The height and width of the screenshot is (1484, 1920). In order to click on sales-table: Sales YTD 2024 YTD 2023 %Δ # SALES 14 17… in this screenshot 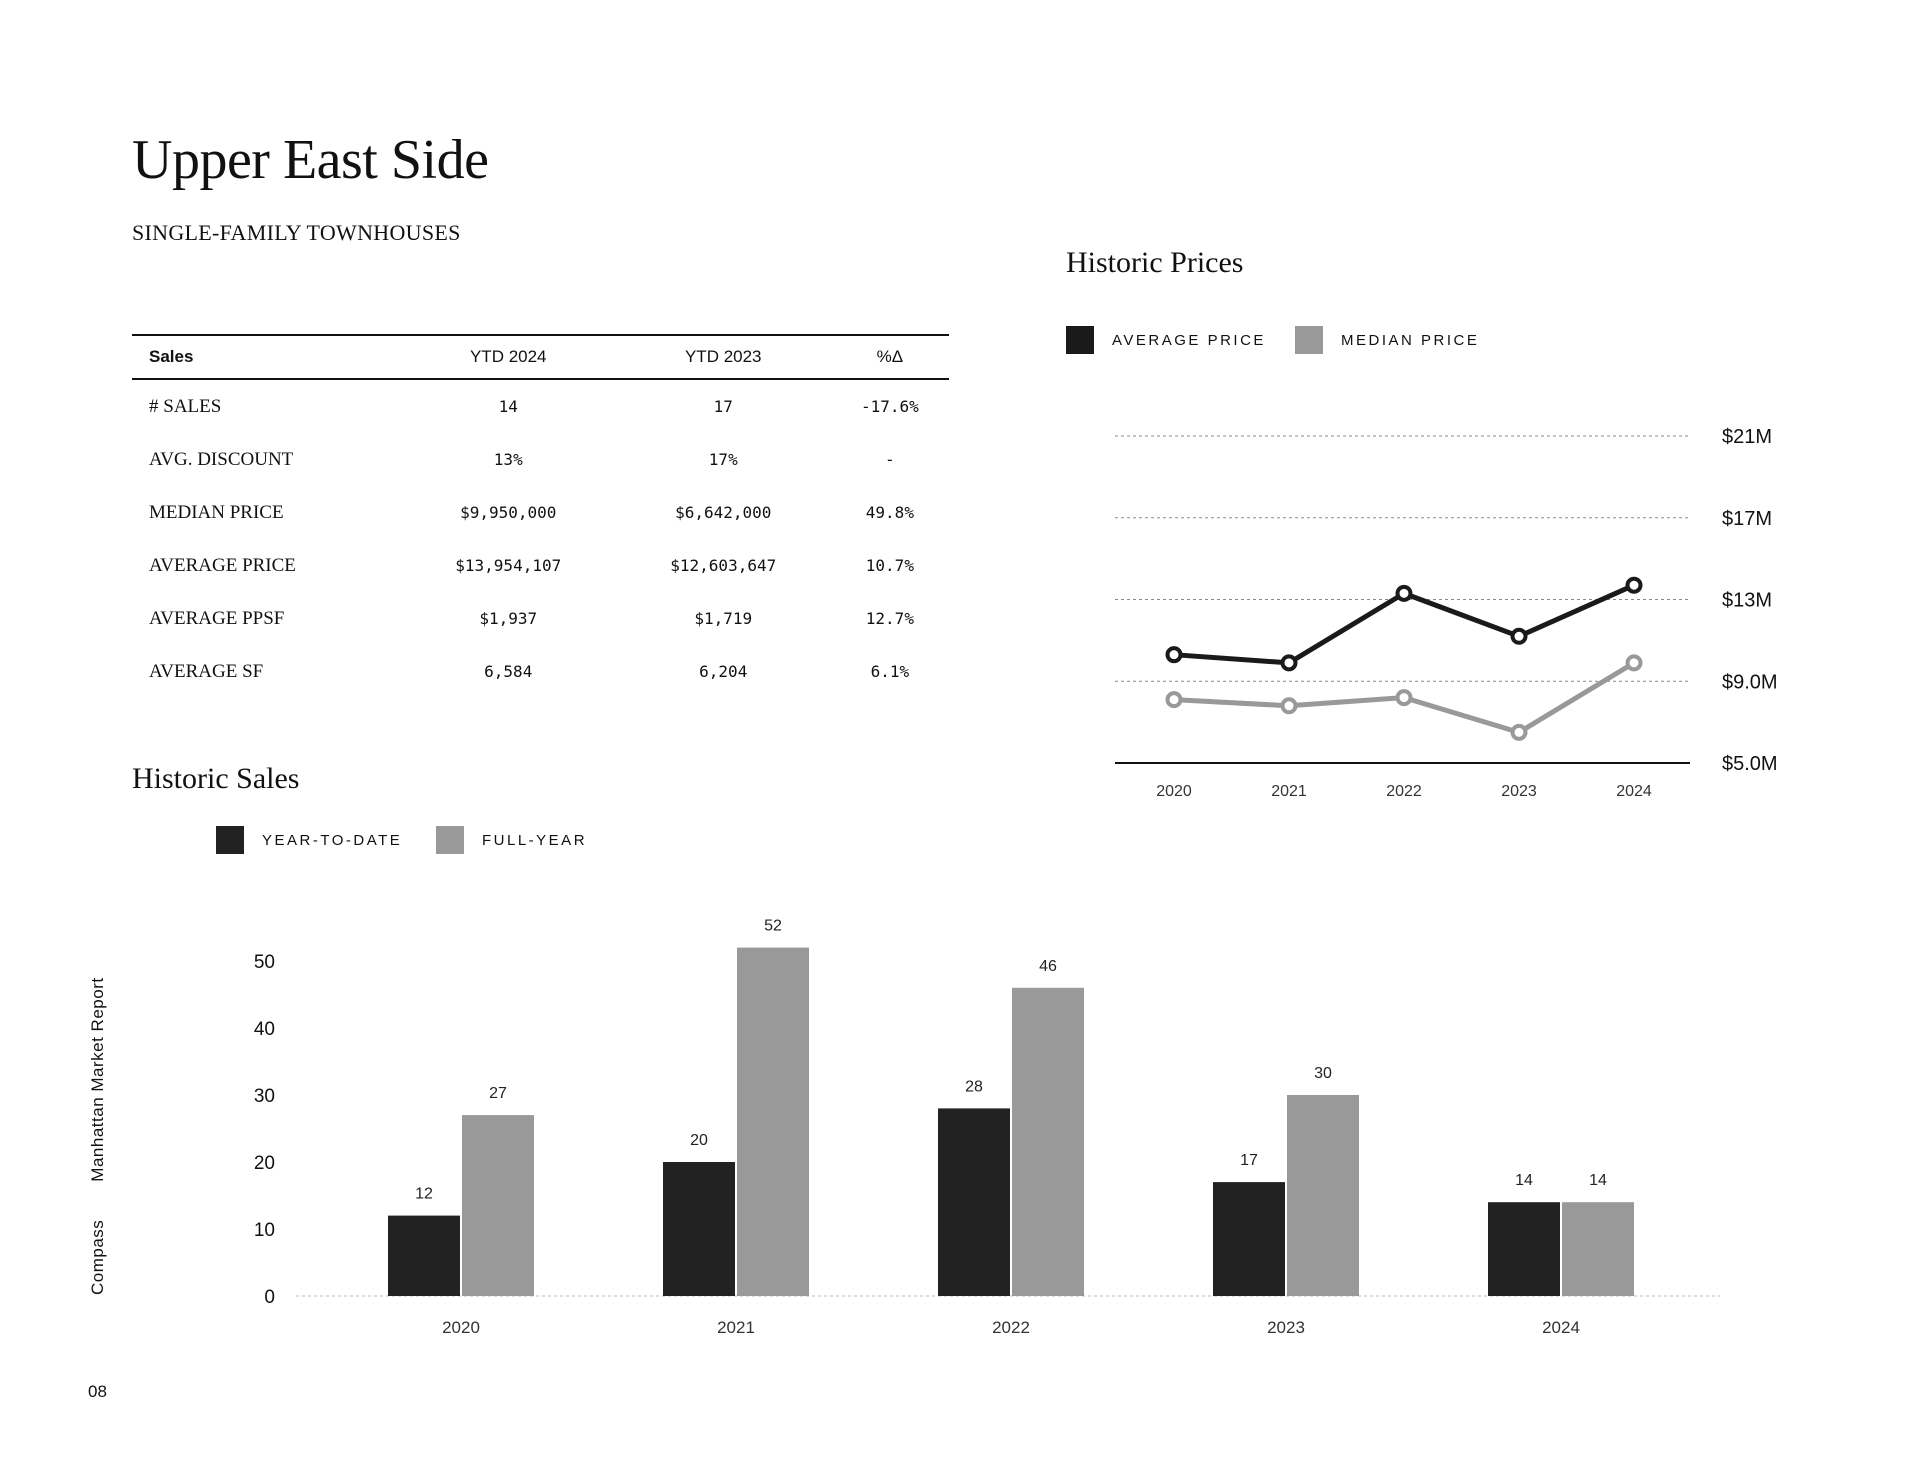, I will do `click(540, 516)`.